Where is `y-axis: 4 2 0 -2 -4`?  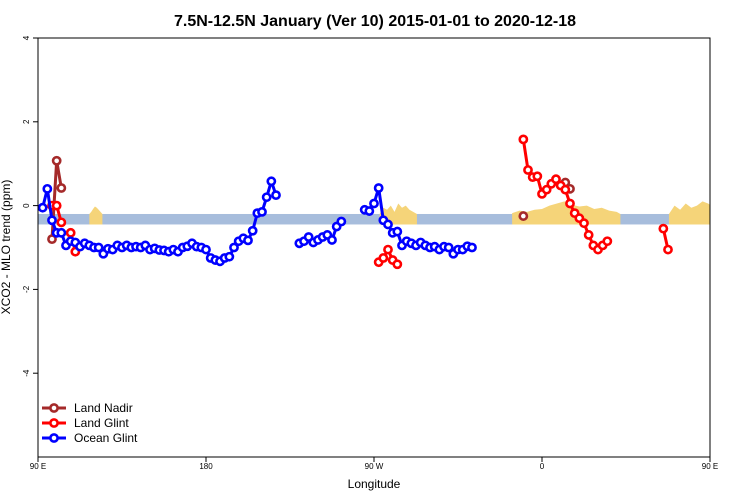 y-axis: 4 2 0 -2 -4 is located at coordinates (30, 206).